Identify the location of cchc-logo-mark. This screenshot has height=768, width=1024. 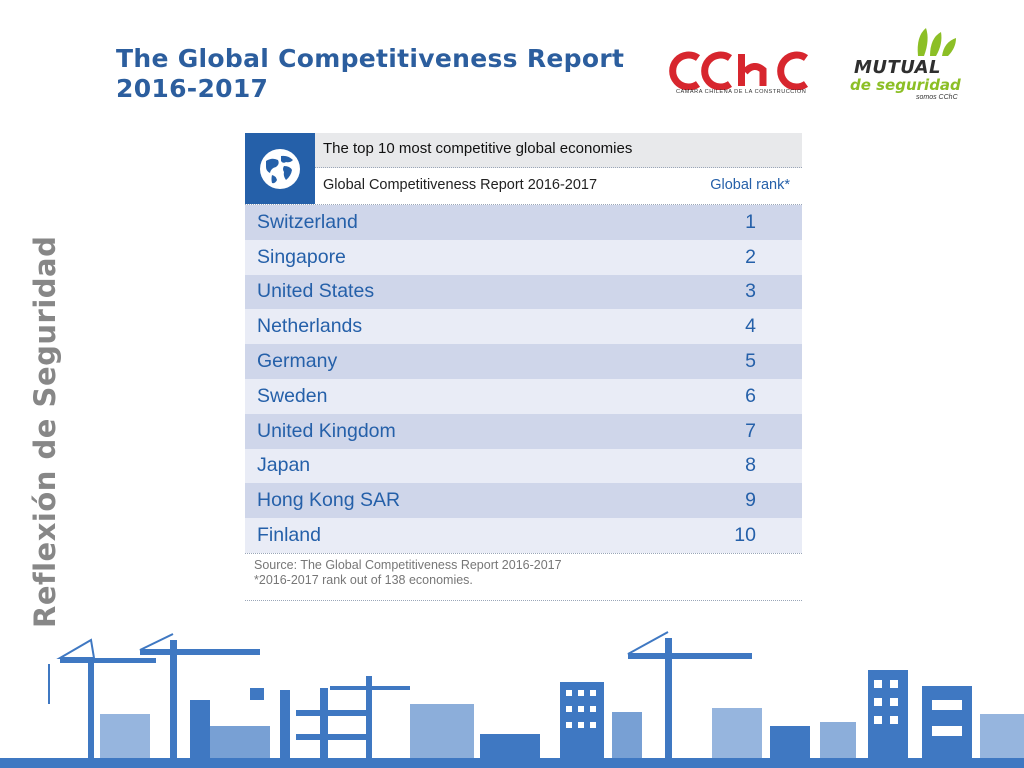
(739, 71).